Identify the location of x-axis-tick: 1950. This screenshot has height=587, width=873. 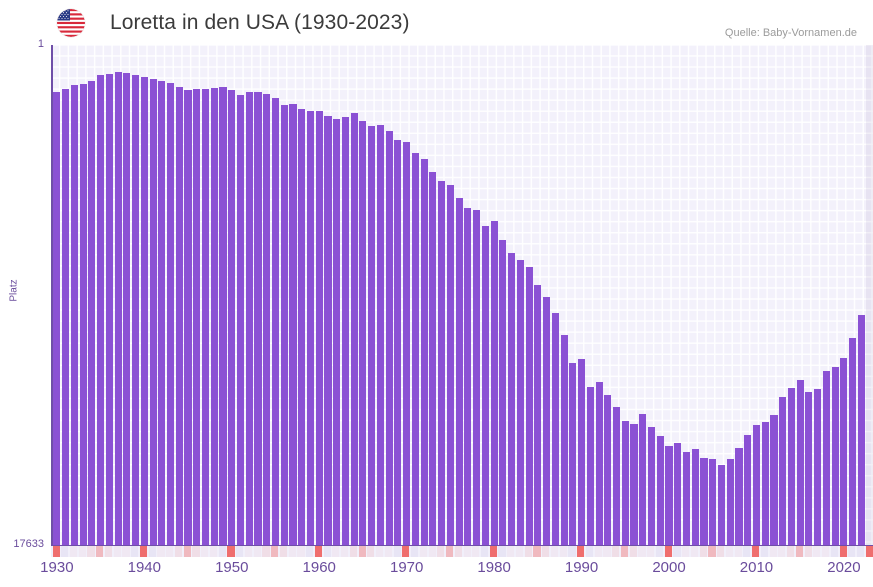
(232, 567).